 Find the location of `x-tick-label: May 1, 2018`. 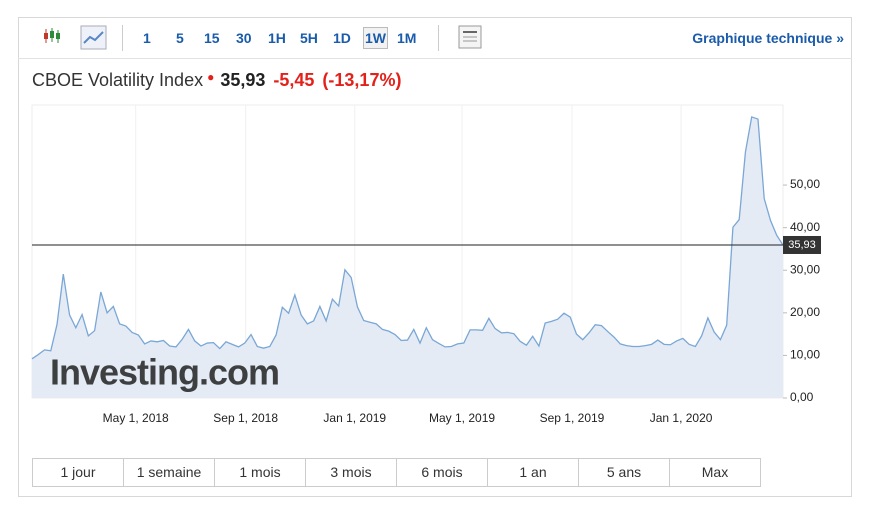

x-tick-label: May 1, 2018 is located at coordinates (136, 418).